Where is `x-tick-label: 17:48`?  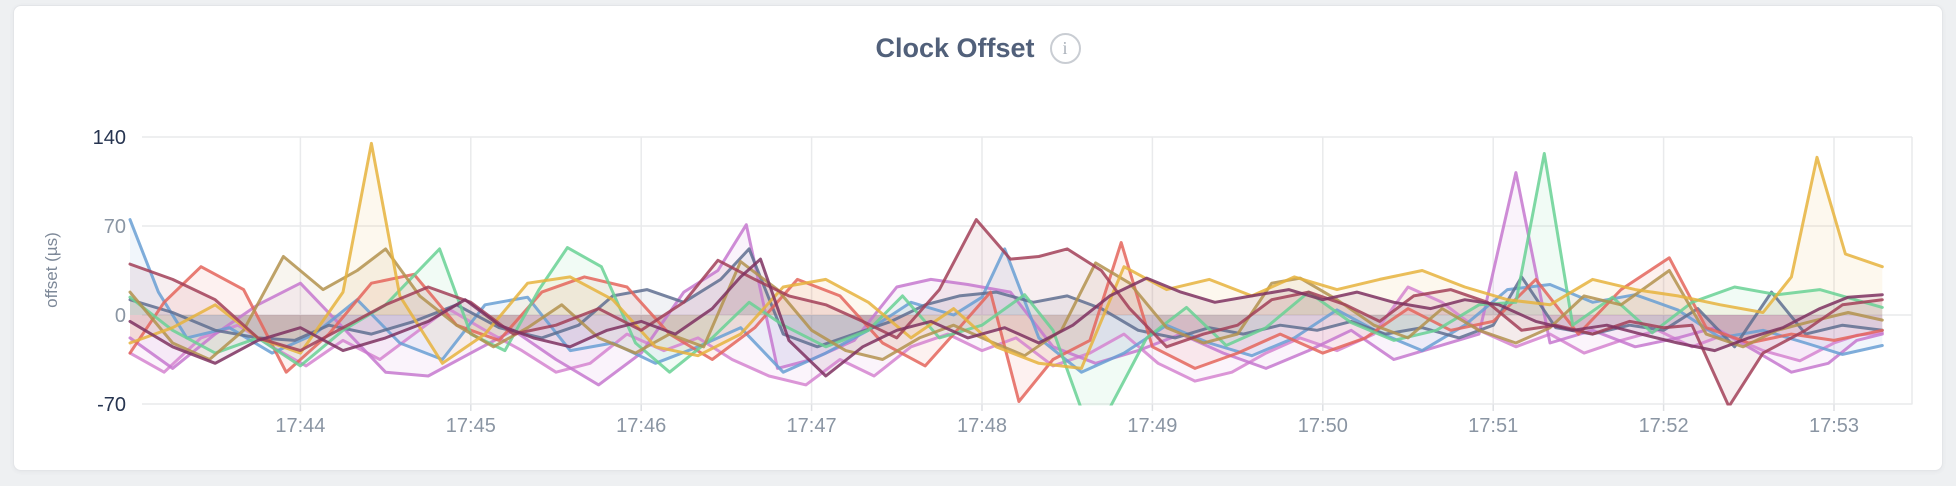 x-tick-label: 17:48 is located at coordinates (982, 426).